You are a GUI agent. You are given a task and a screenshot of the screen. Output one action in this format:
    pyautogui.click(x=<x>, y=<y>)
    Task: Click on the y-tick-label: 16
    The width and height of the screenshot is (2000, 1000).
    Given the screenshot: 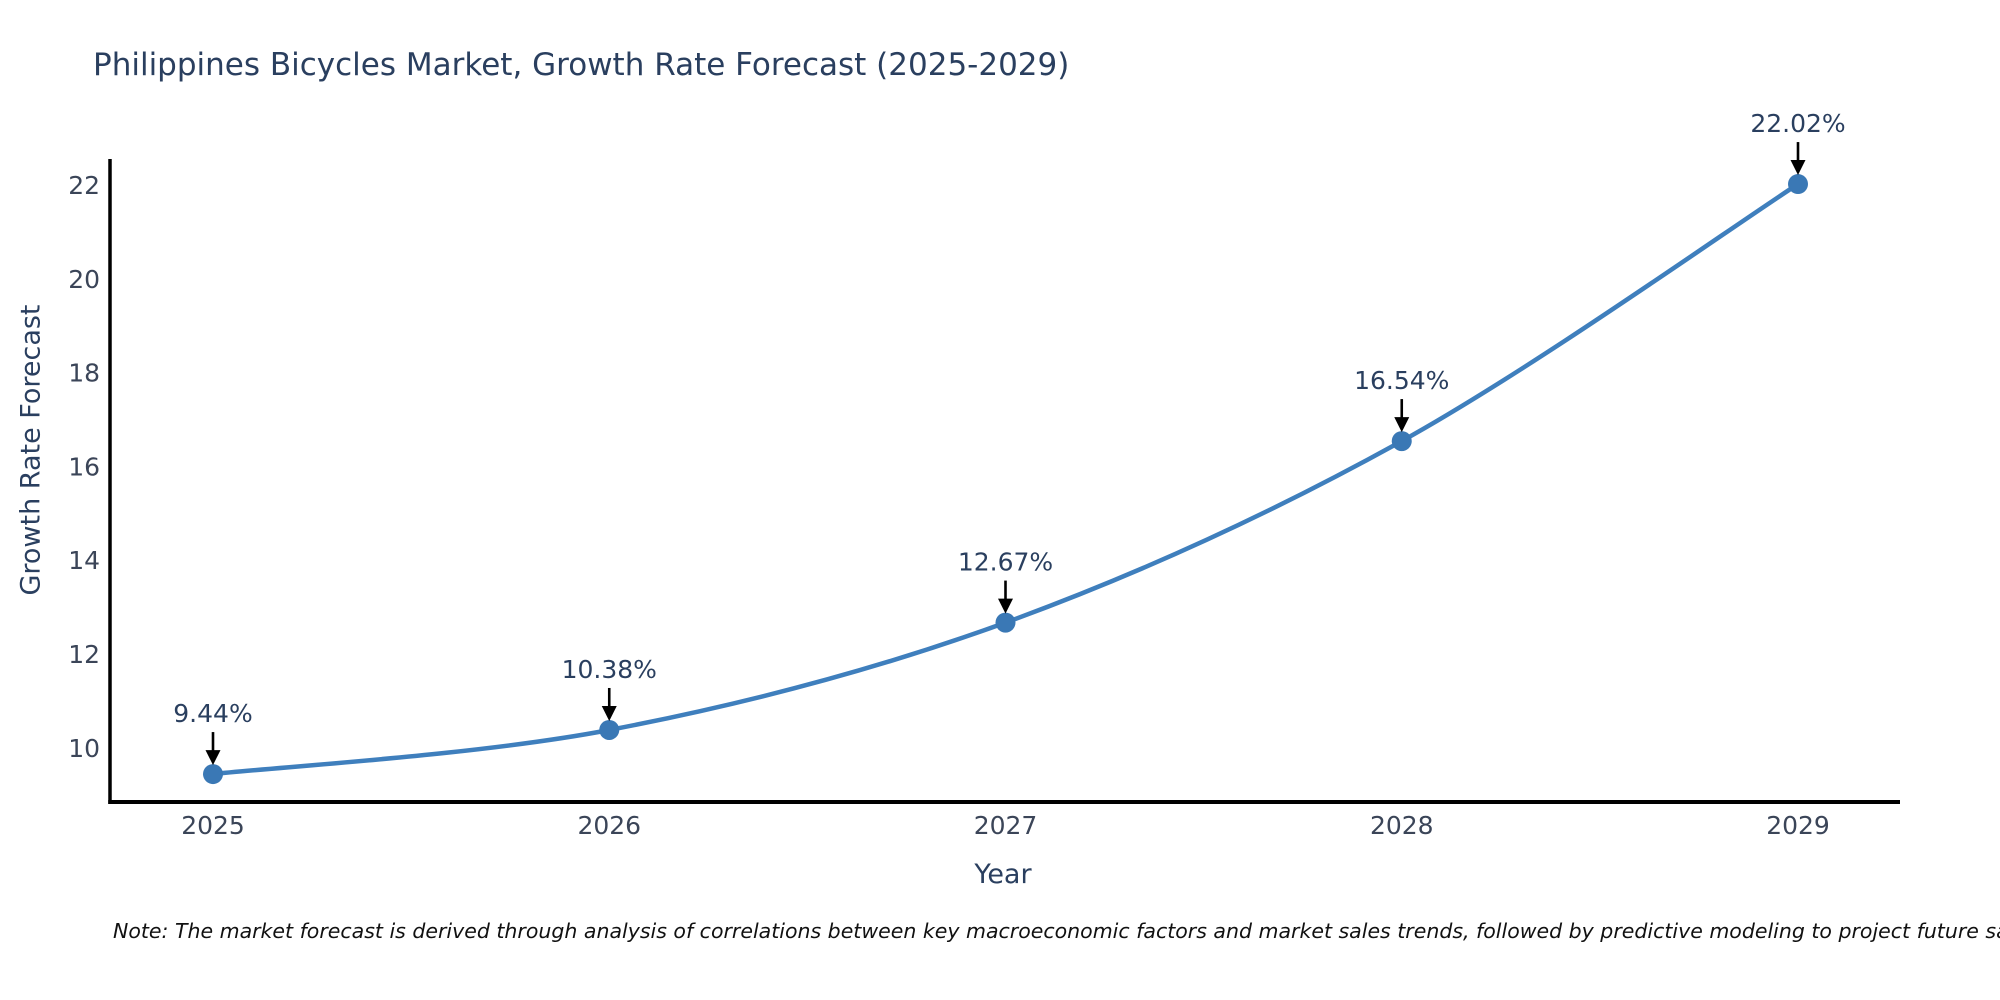 What is the action you would take?
    pyautogui.click(x=84, y=466)
    